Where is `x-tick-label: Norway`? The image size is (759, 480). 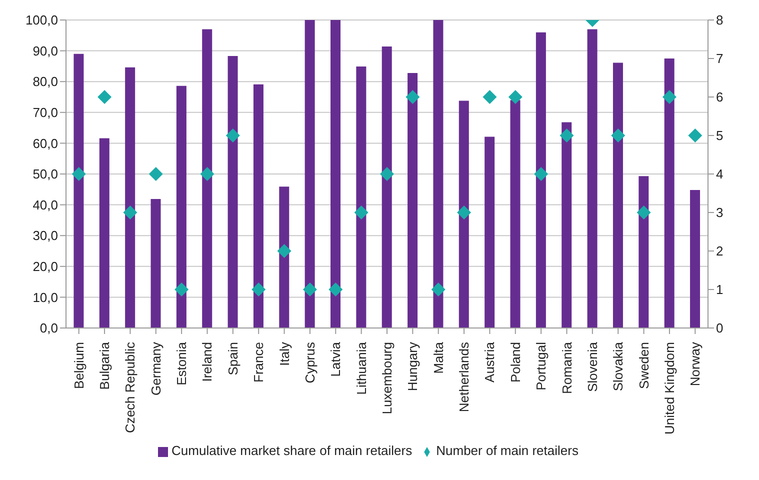
x-tick-label: Norway is located at coordinates (695, 364).